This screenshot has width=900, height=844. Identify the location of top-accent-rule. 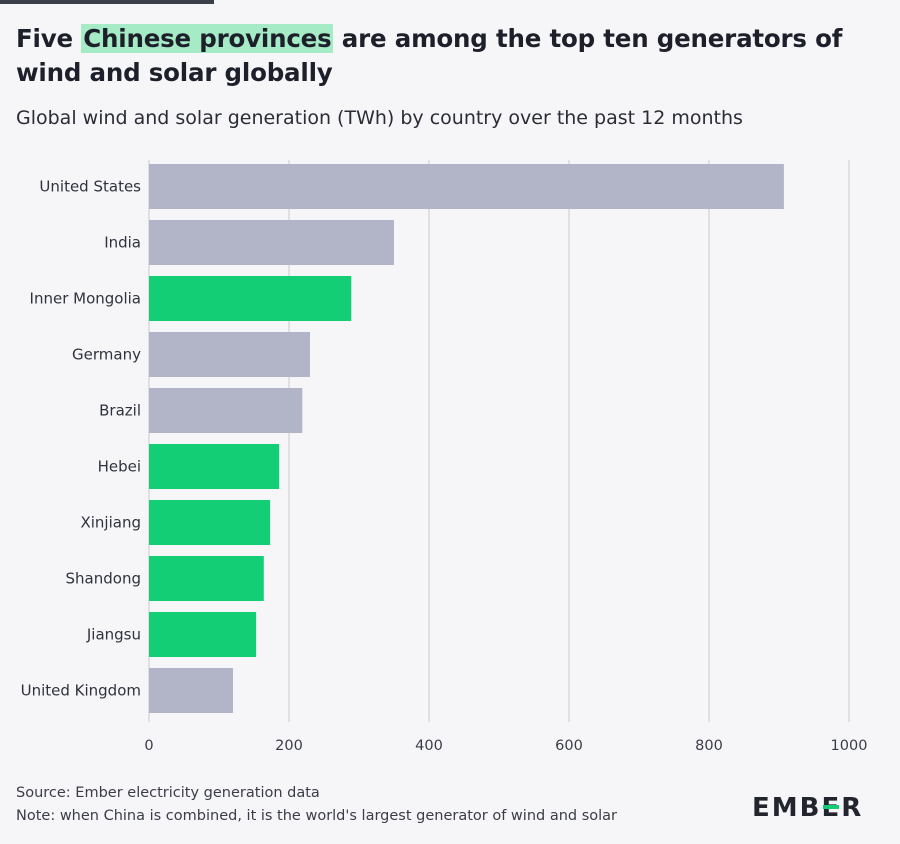
(107, 2).